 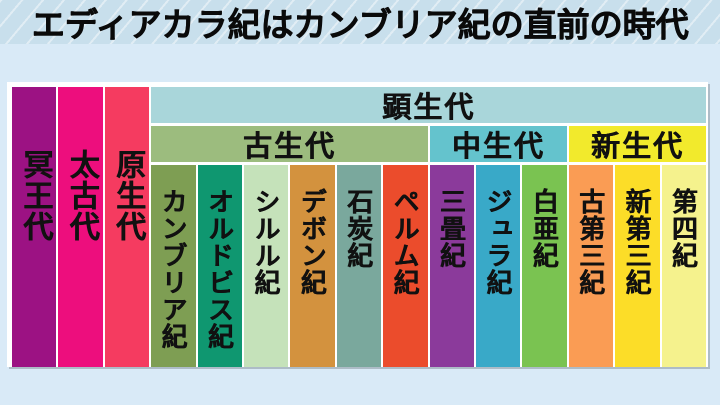 What do you see at coordinates (498, 144) in the screenshot?
I see `era-mesozoic-header: 中生代` at bounding box center [498, 144].